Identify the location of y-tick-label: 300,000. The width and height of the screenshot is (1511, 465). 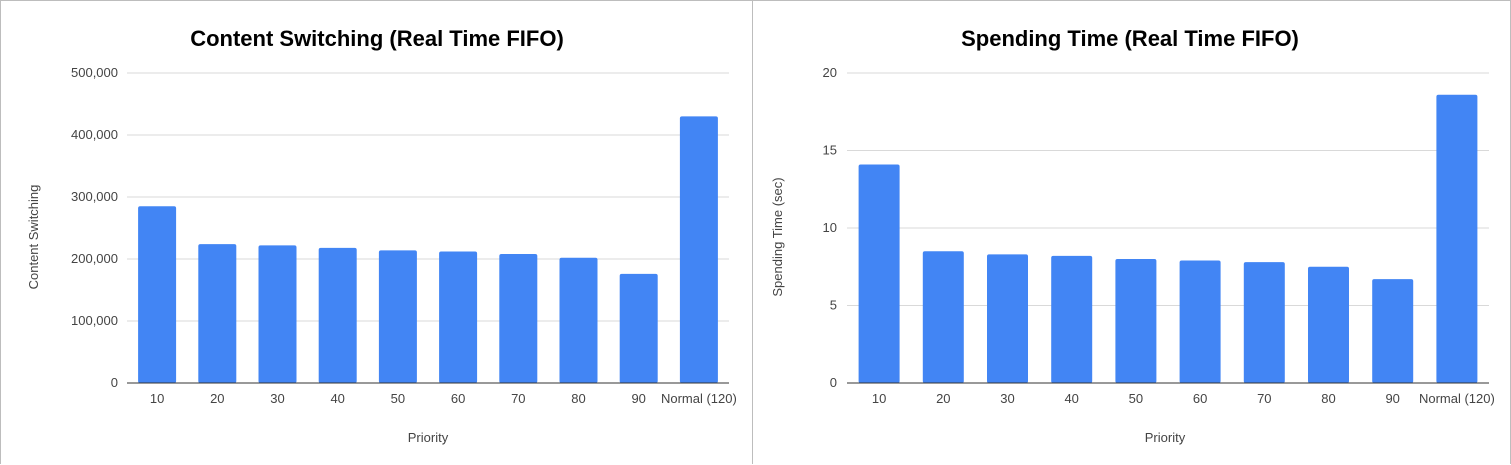
(94, 196).